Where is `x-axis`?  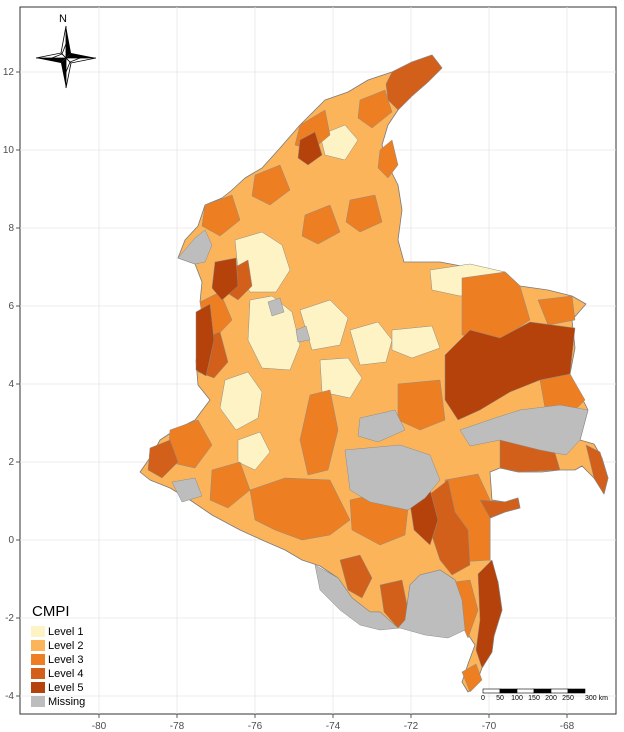 x-axis is located at coordinates (333, 716).